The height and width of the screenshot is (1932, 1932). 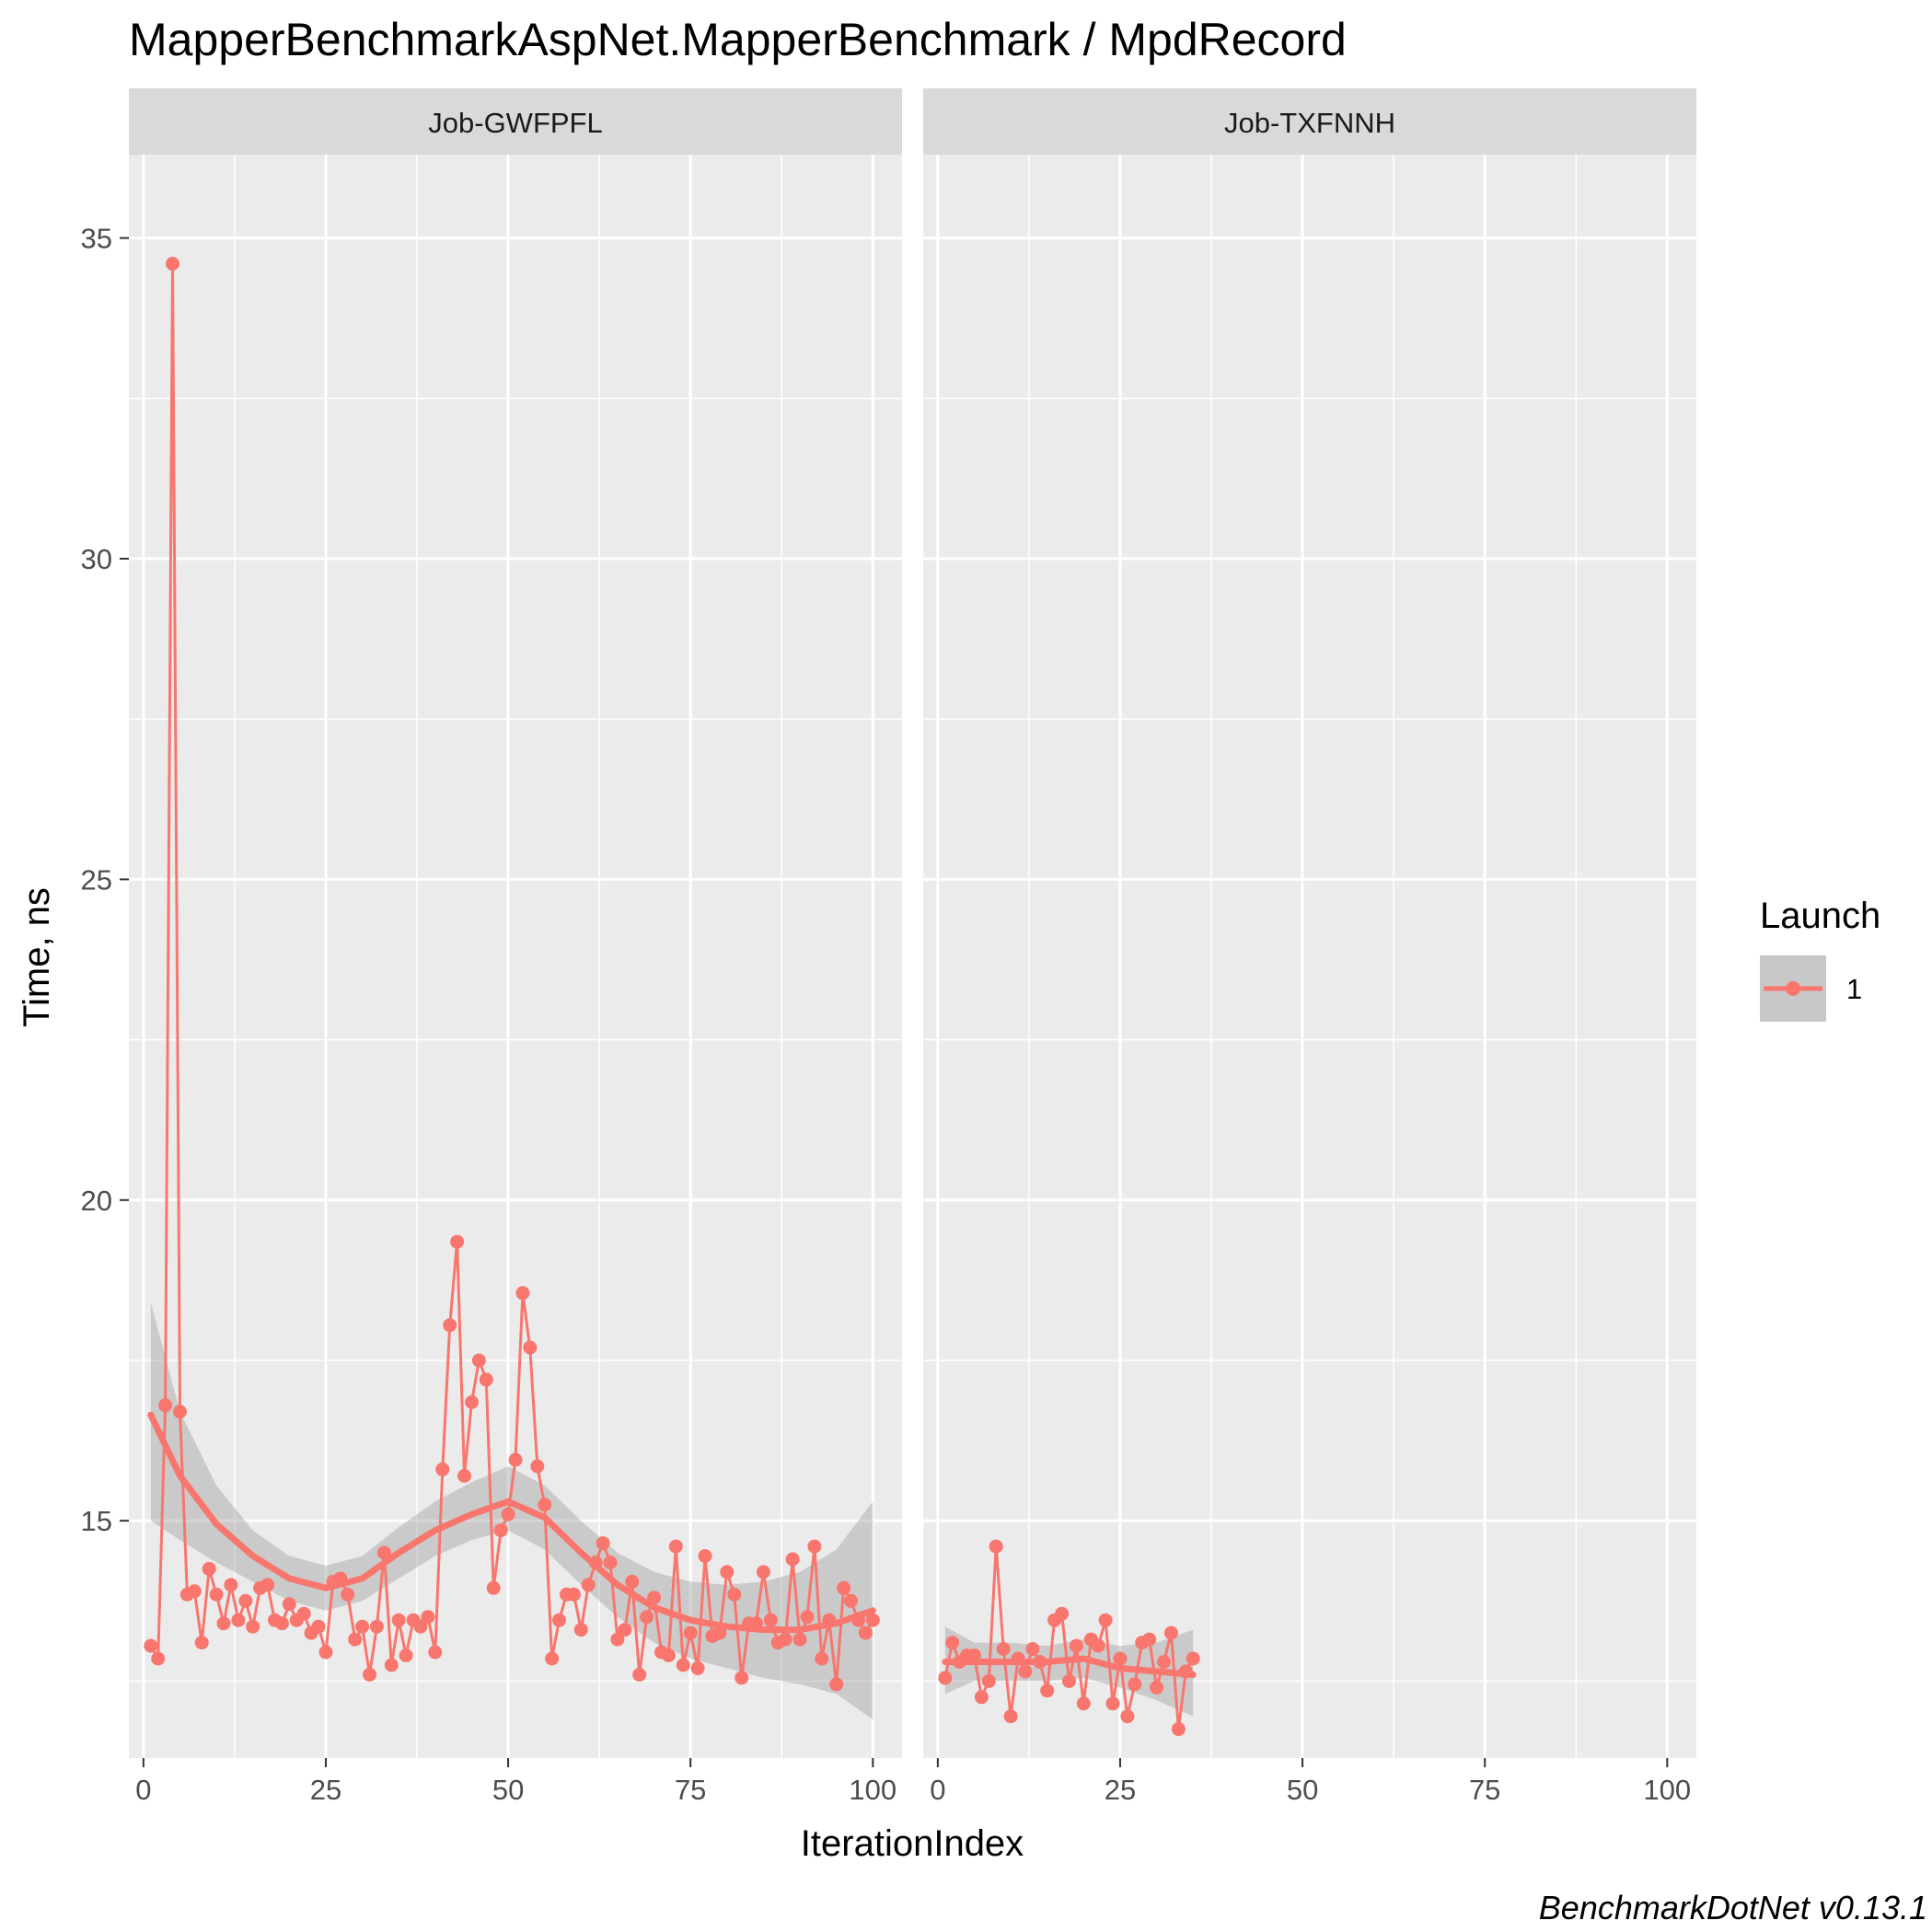 What do you see at coordinates (512, 1523) in the screenshot?
I see `smooth-trend-line` at bounding box center [512, 1523].